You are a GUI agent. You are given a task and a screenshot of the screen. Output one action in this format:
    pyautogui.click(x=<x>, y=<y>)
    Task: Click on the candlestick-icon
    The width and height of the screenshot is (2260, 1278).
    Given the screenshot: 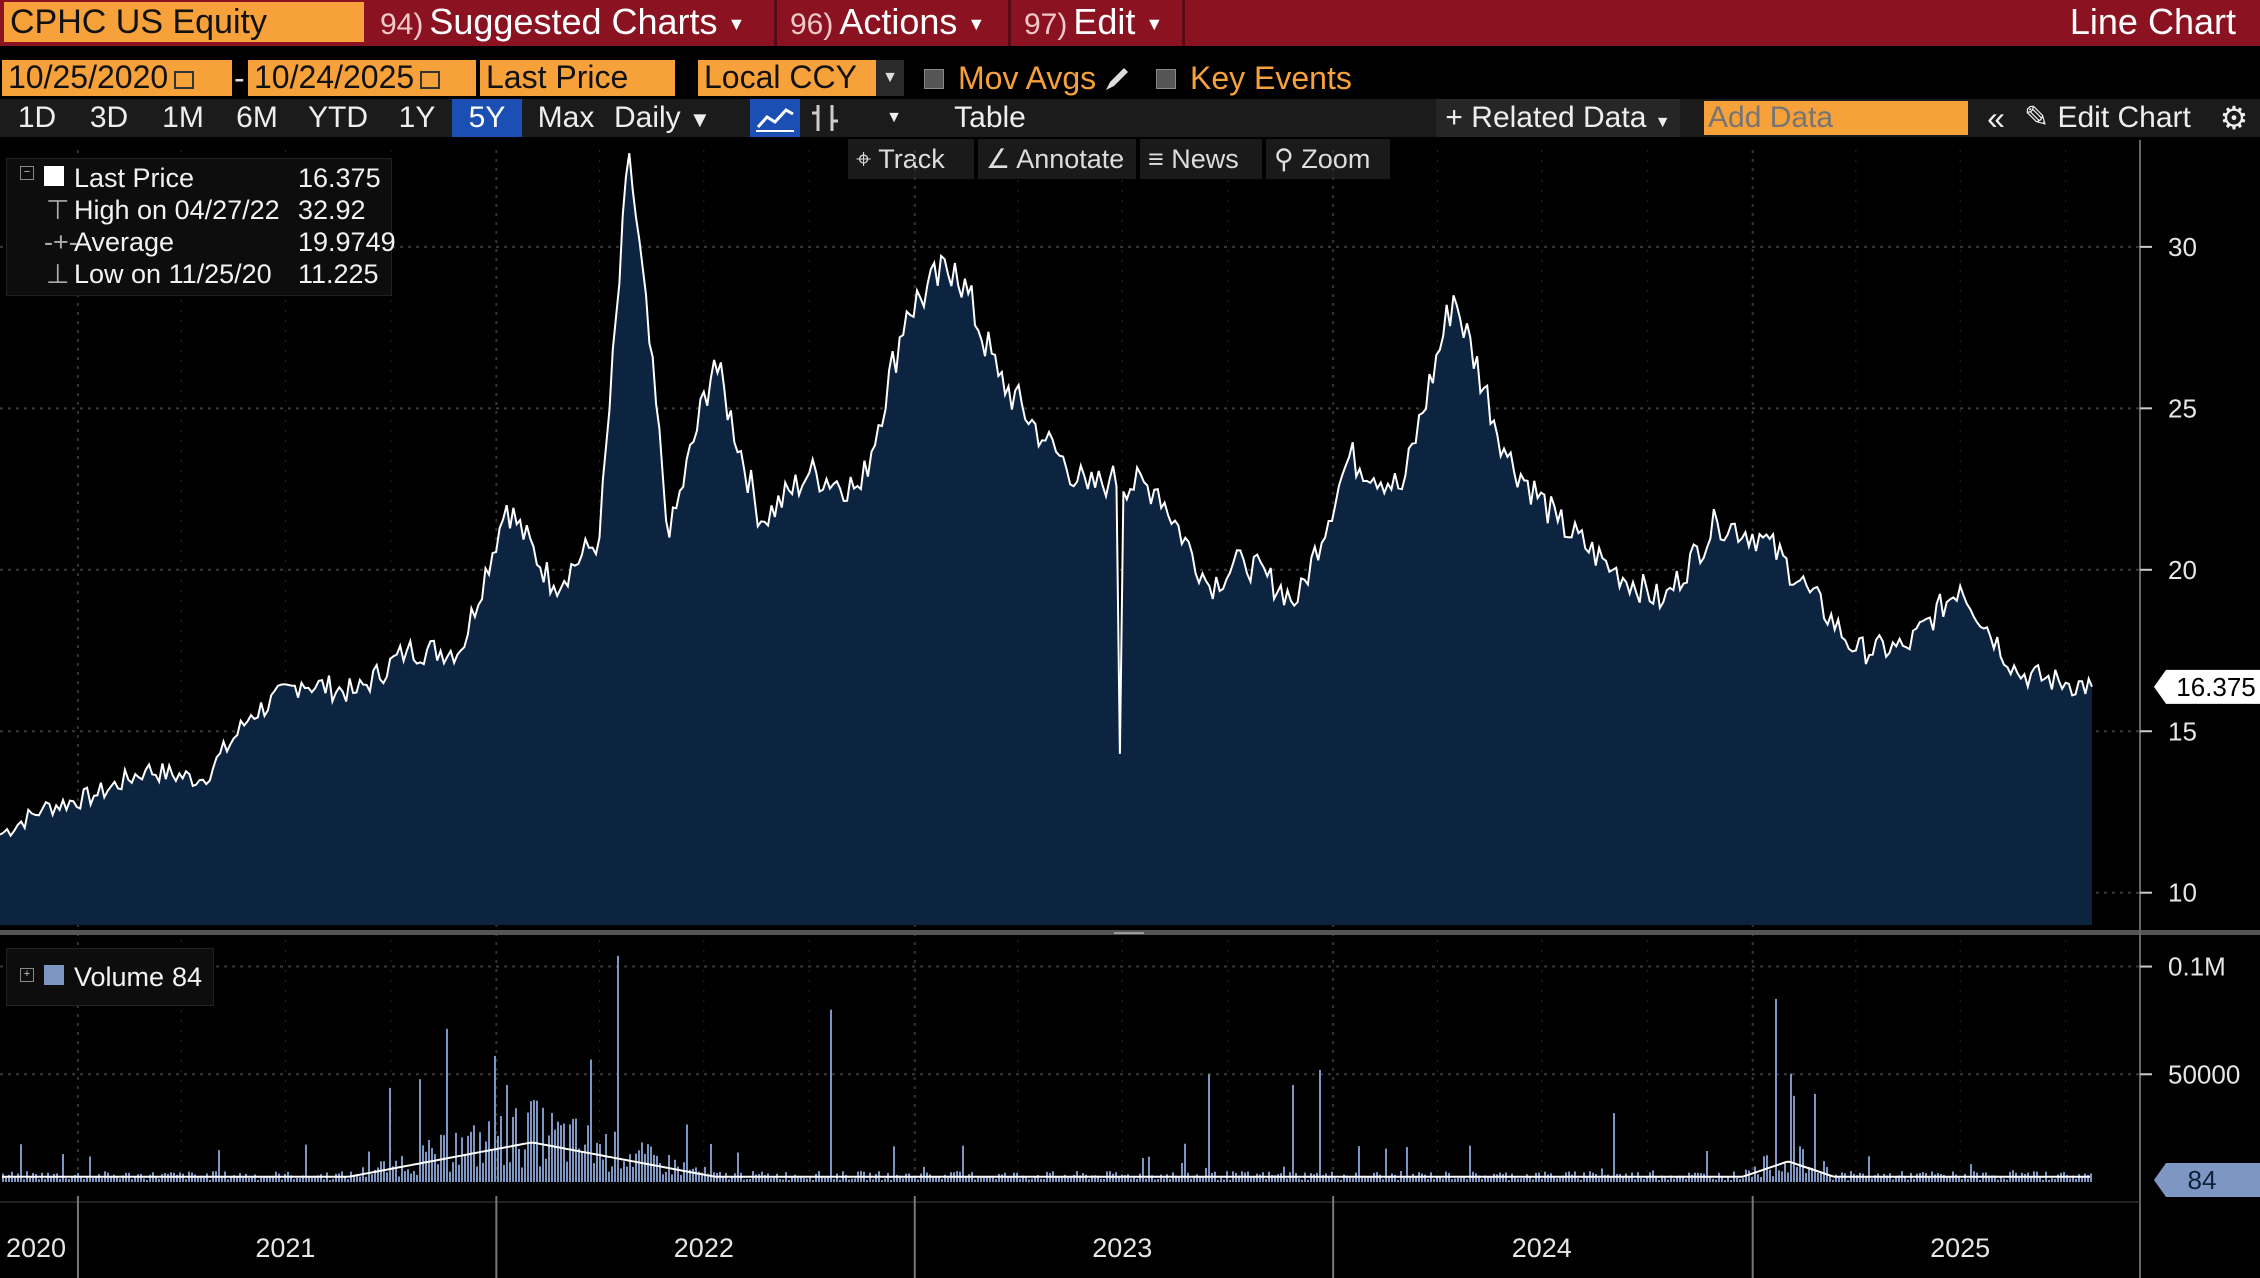 What is the action you would take?
    pyautogui.click(x=826, y=118)
    